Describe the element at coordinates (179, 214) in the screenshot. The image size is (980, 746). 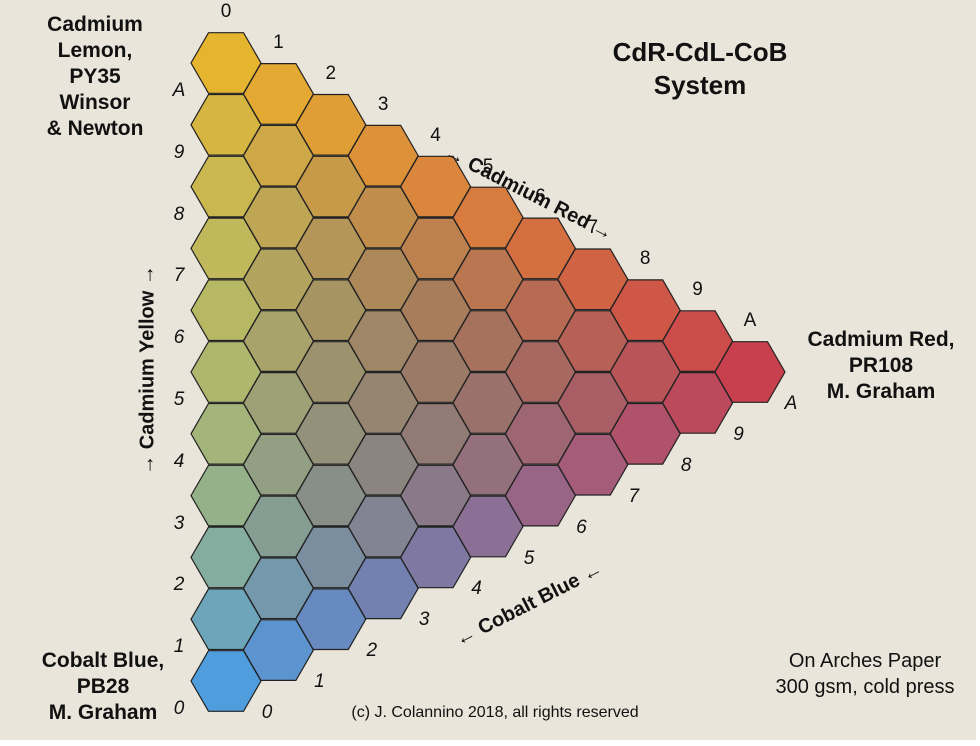
I see `left-scale-tick: 8` at that location.